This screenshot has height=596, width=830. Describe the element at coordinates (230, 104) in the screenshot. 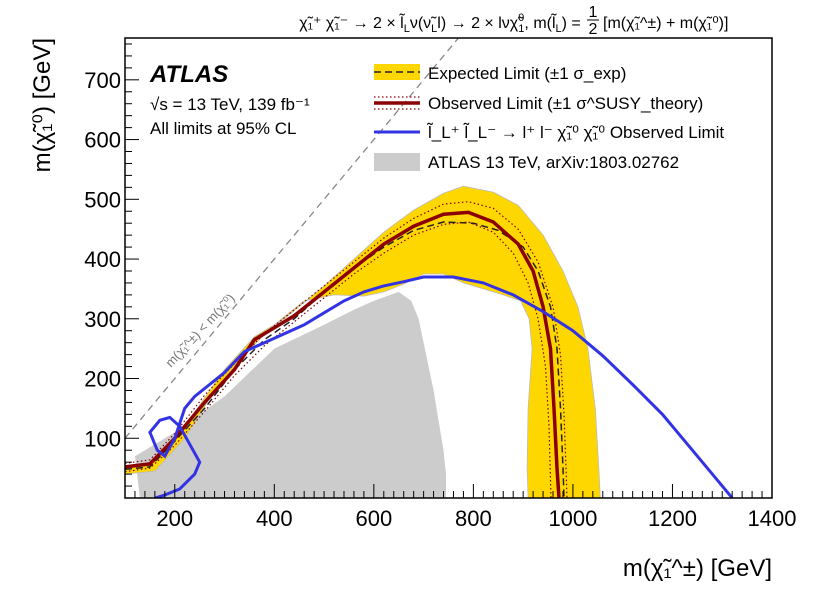

I see `energy-lumi-label: √s = 13 TeV, 139 fb⁻¹` at that location.